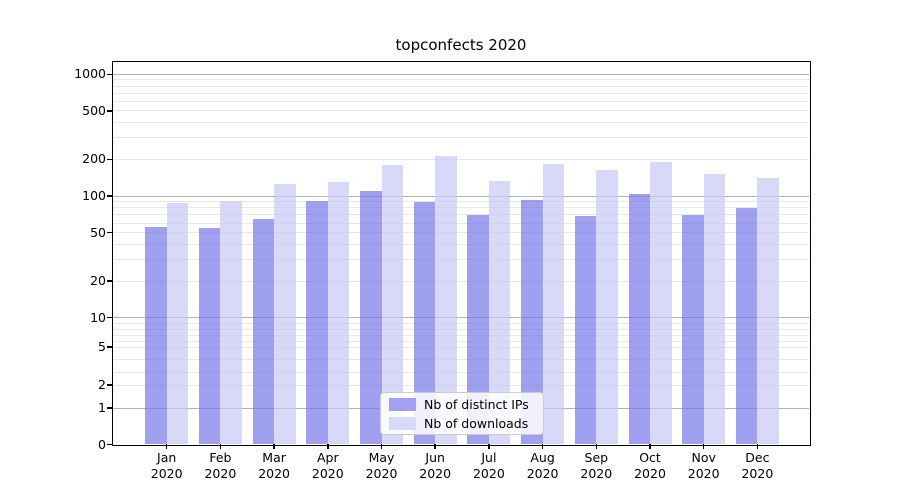 The height and width of the screenshot is (500, 900). What do you see at coordinates (768, 311) in the screenshot?
I see `bar-downloads-dec` at bounding box center [768, 311].